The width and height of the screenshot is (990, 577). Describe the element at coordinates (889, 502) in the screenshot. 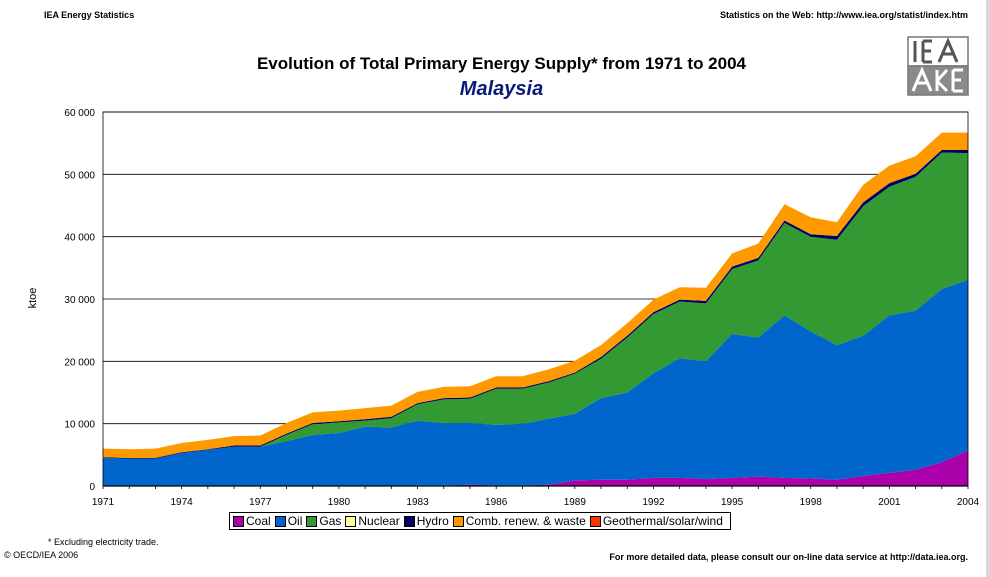

I see `x-tick-label: 2001` at that location.